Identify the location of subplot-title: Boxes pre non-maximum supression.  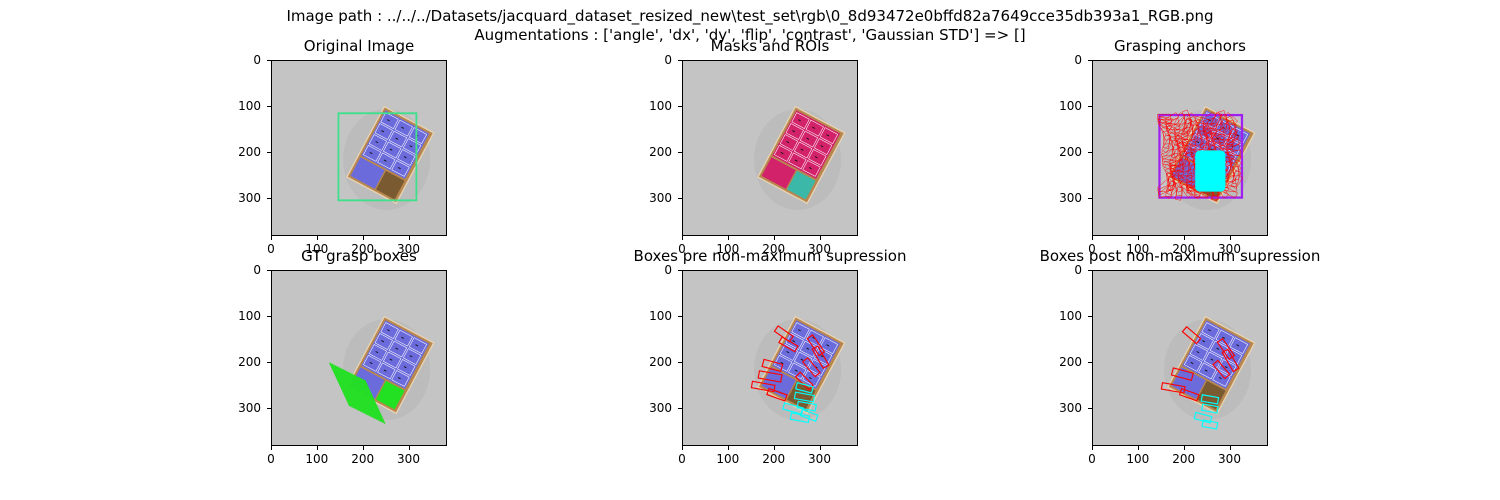
(770, 256).